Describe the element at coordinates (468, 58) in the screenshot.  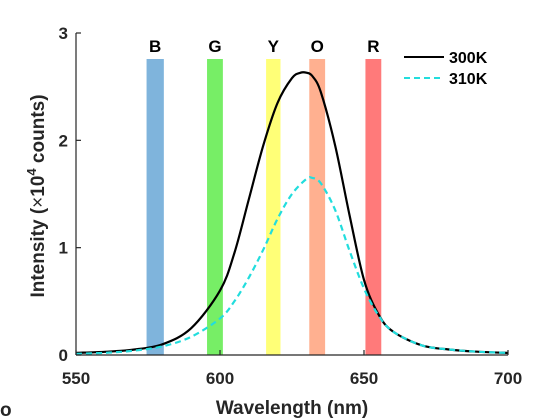
I see `legend-label-300k: 300K` at that location.